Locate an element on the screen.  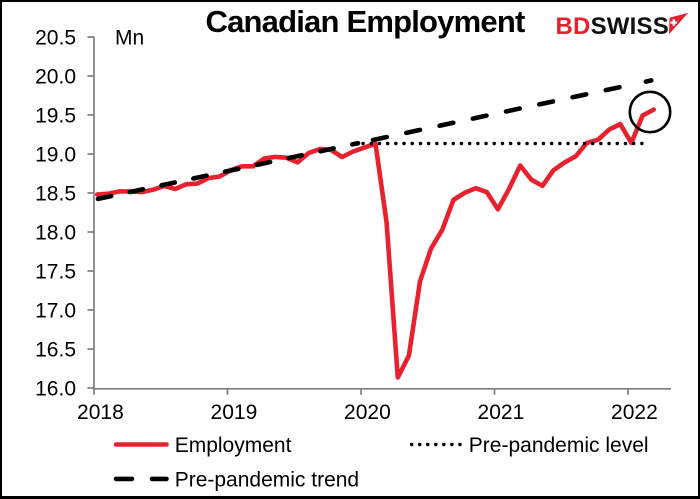
svg-text: 2021 is located at coordinates (501, 412).